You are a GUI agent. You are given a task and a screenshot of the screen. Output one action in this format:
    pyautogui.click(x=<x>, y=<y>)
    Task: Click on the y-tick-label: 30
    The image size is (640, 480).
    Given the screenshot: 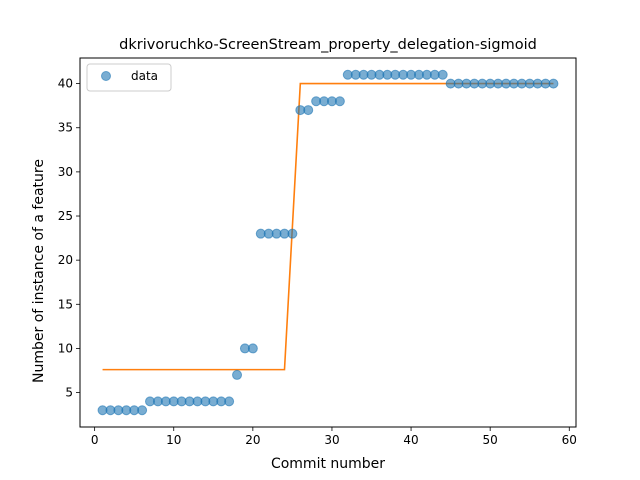 What is the action you would take?
    pyautogui.click(x=65, y=172)
    